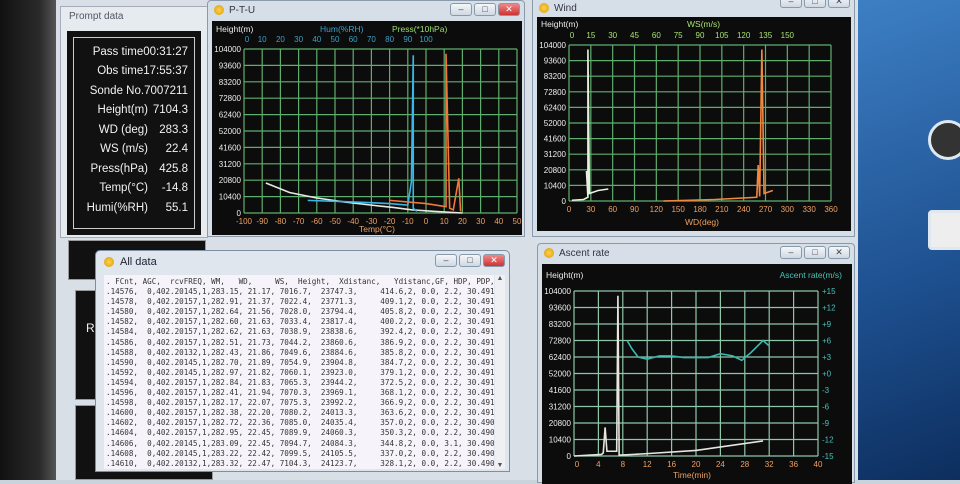 The height and width of the screenshot is (484, 960). I want to click on window-title: Wind, so click(565, 8).